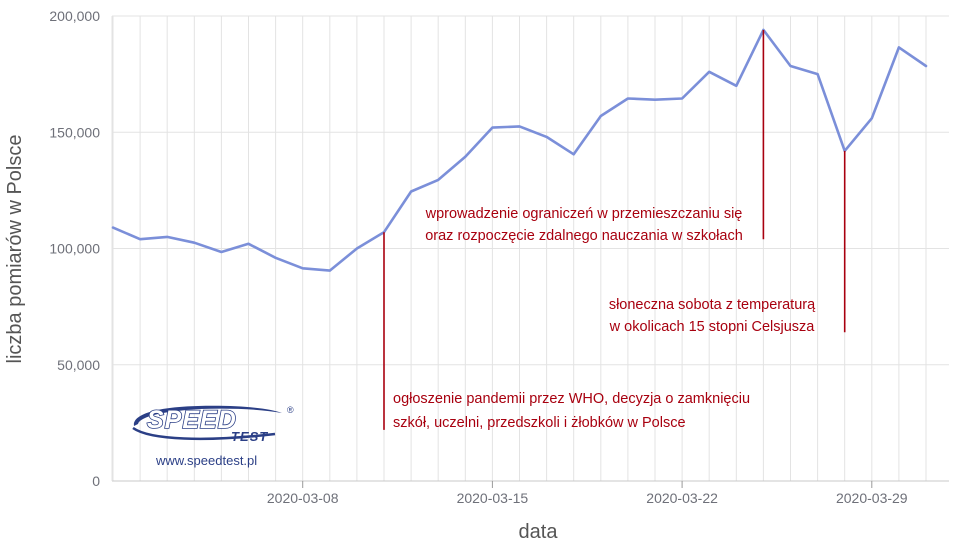  What do you see at coordinates (712, 305) in the screenshot?
I see `annotation-text: słoneczna sobota z temperaturą` at bounding box center [712, 305].